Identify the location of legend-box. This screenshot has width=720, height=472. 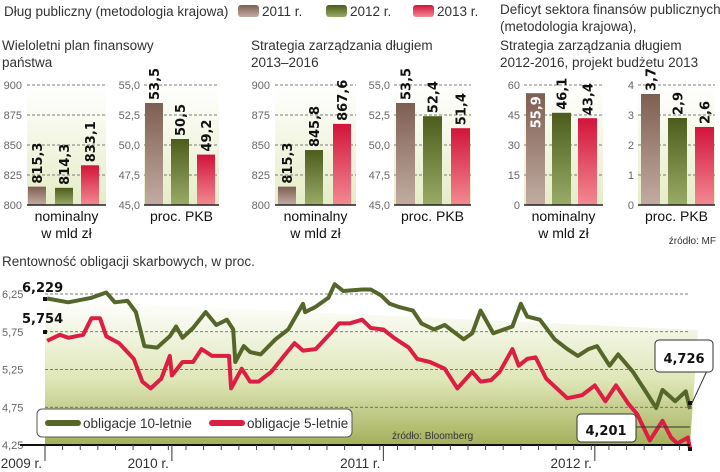
(194, 423).